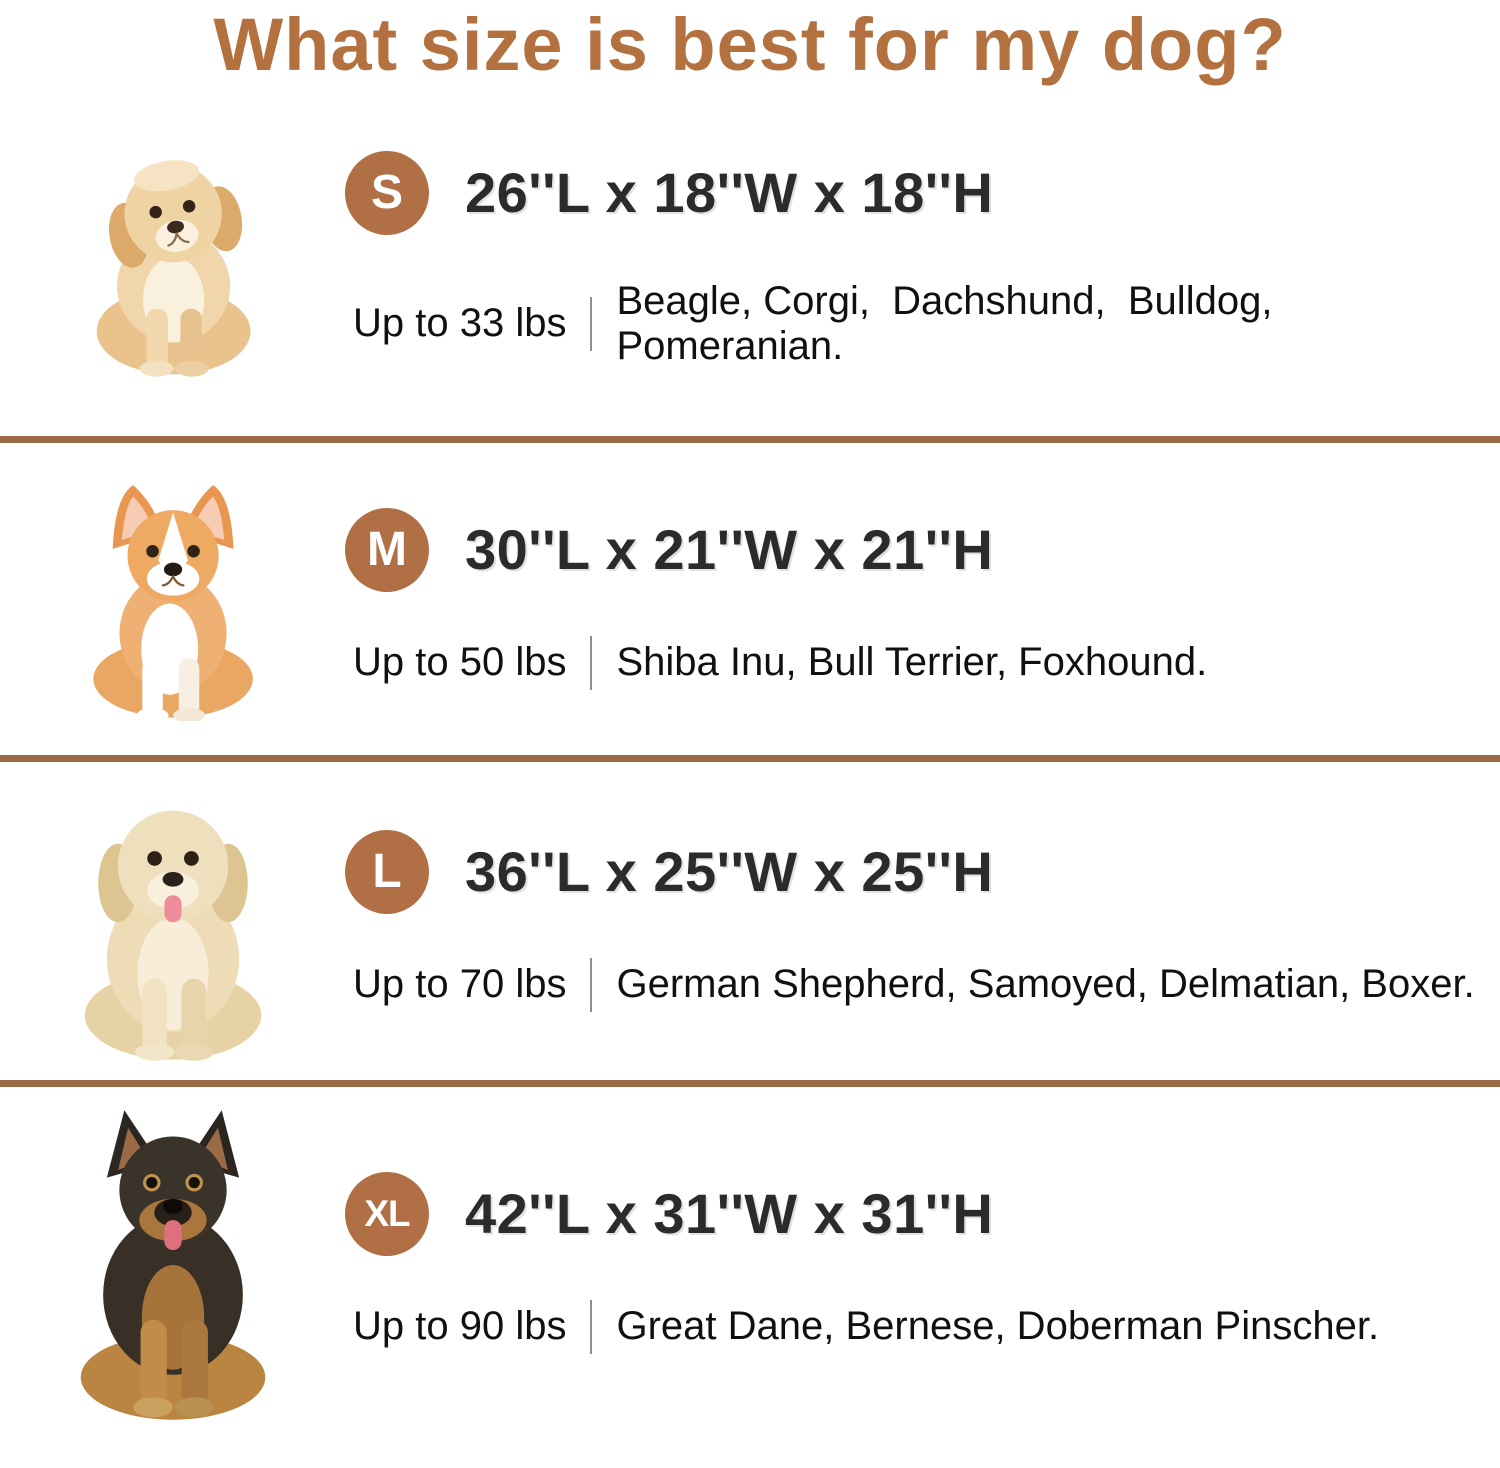 Image resolution: width=1500 pixels, height=1468 pixels. I want to click on size-line: L 36''L x 25''W x 25''H, so click(912, 871).